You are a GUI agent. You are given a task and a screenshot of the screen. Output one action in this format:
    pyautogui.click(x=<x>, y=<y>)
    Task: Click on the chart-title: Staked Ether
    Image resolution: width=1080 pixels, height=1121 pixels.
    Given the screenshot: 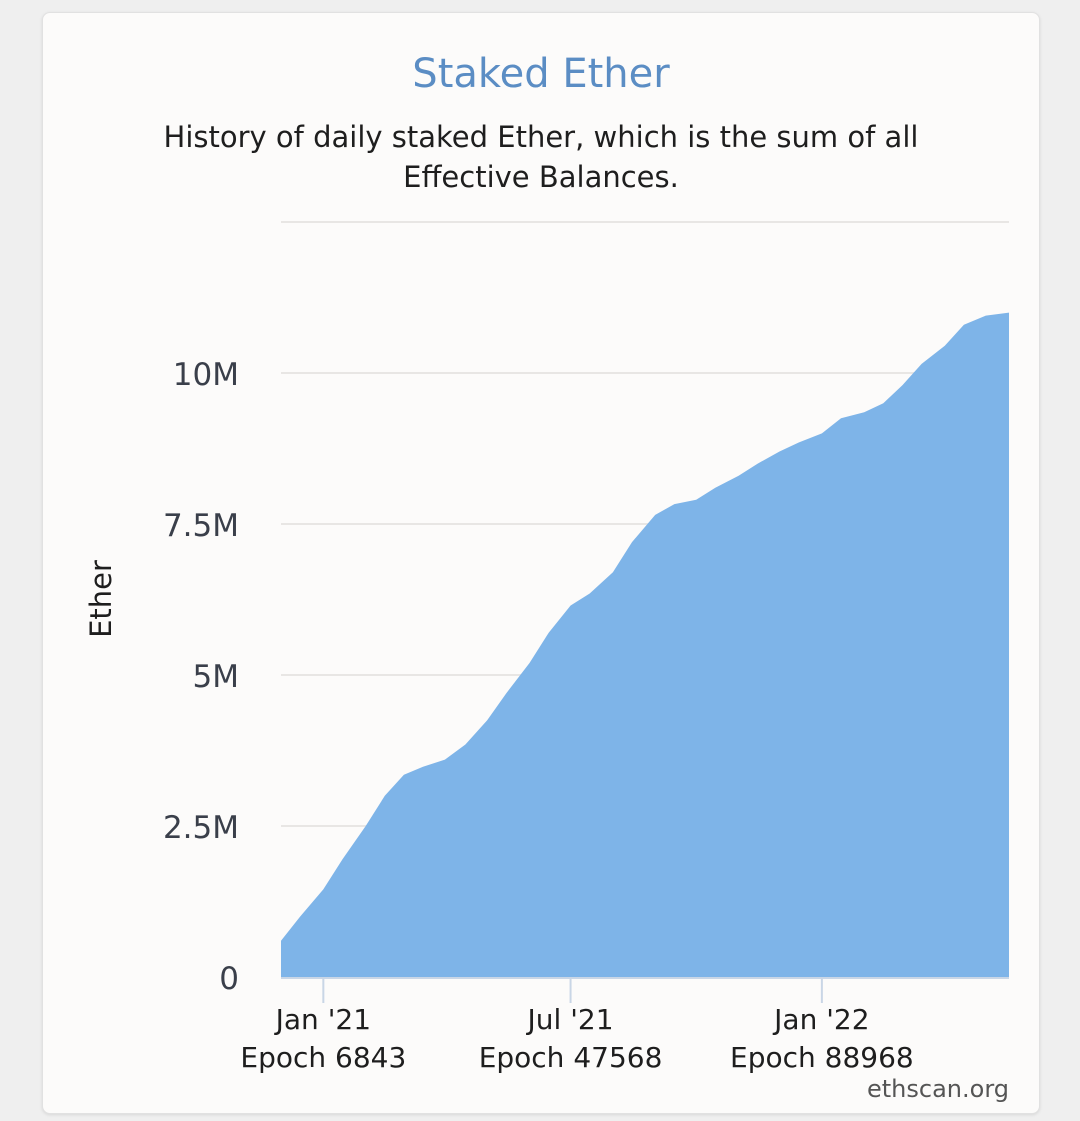 What is the action you would take?
    pyautogui.click(x=541, y=74)
    